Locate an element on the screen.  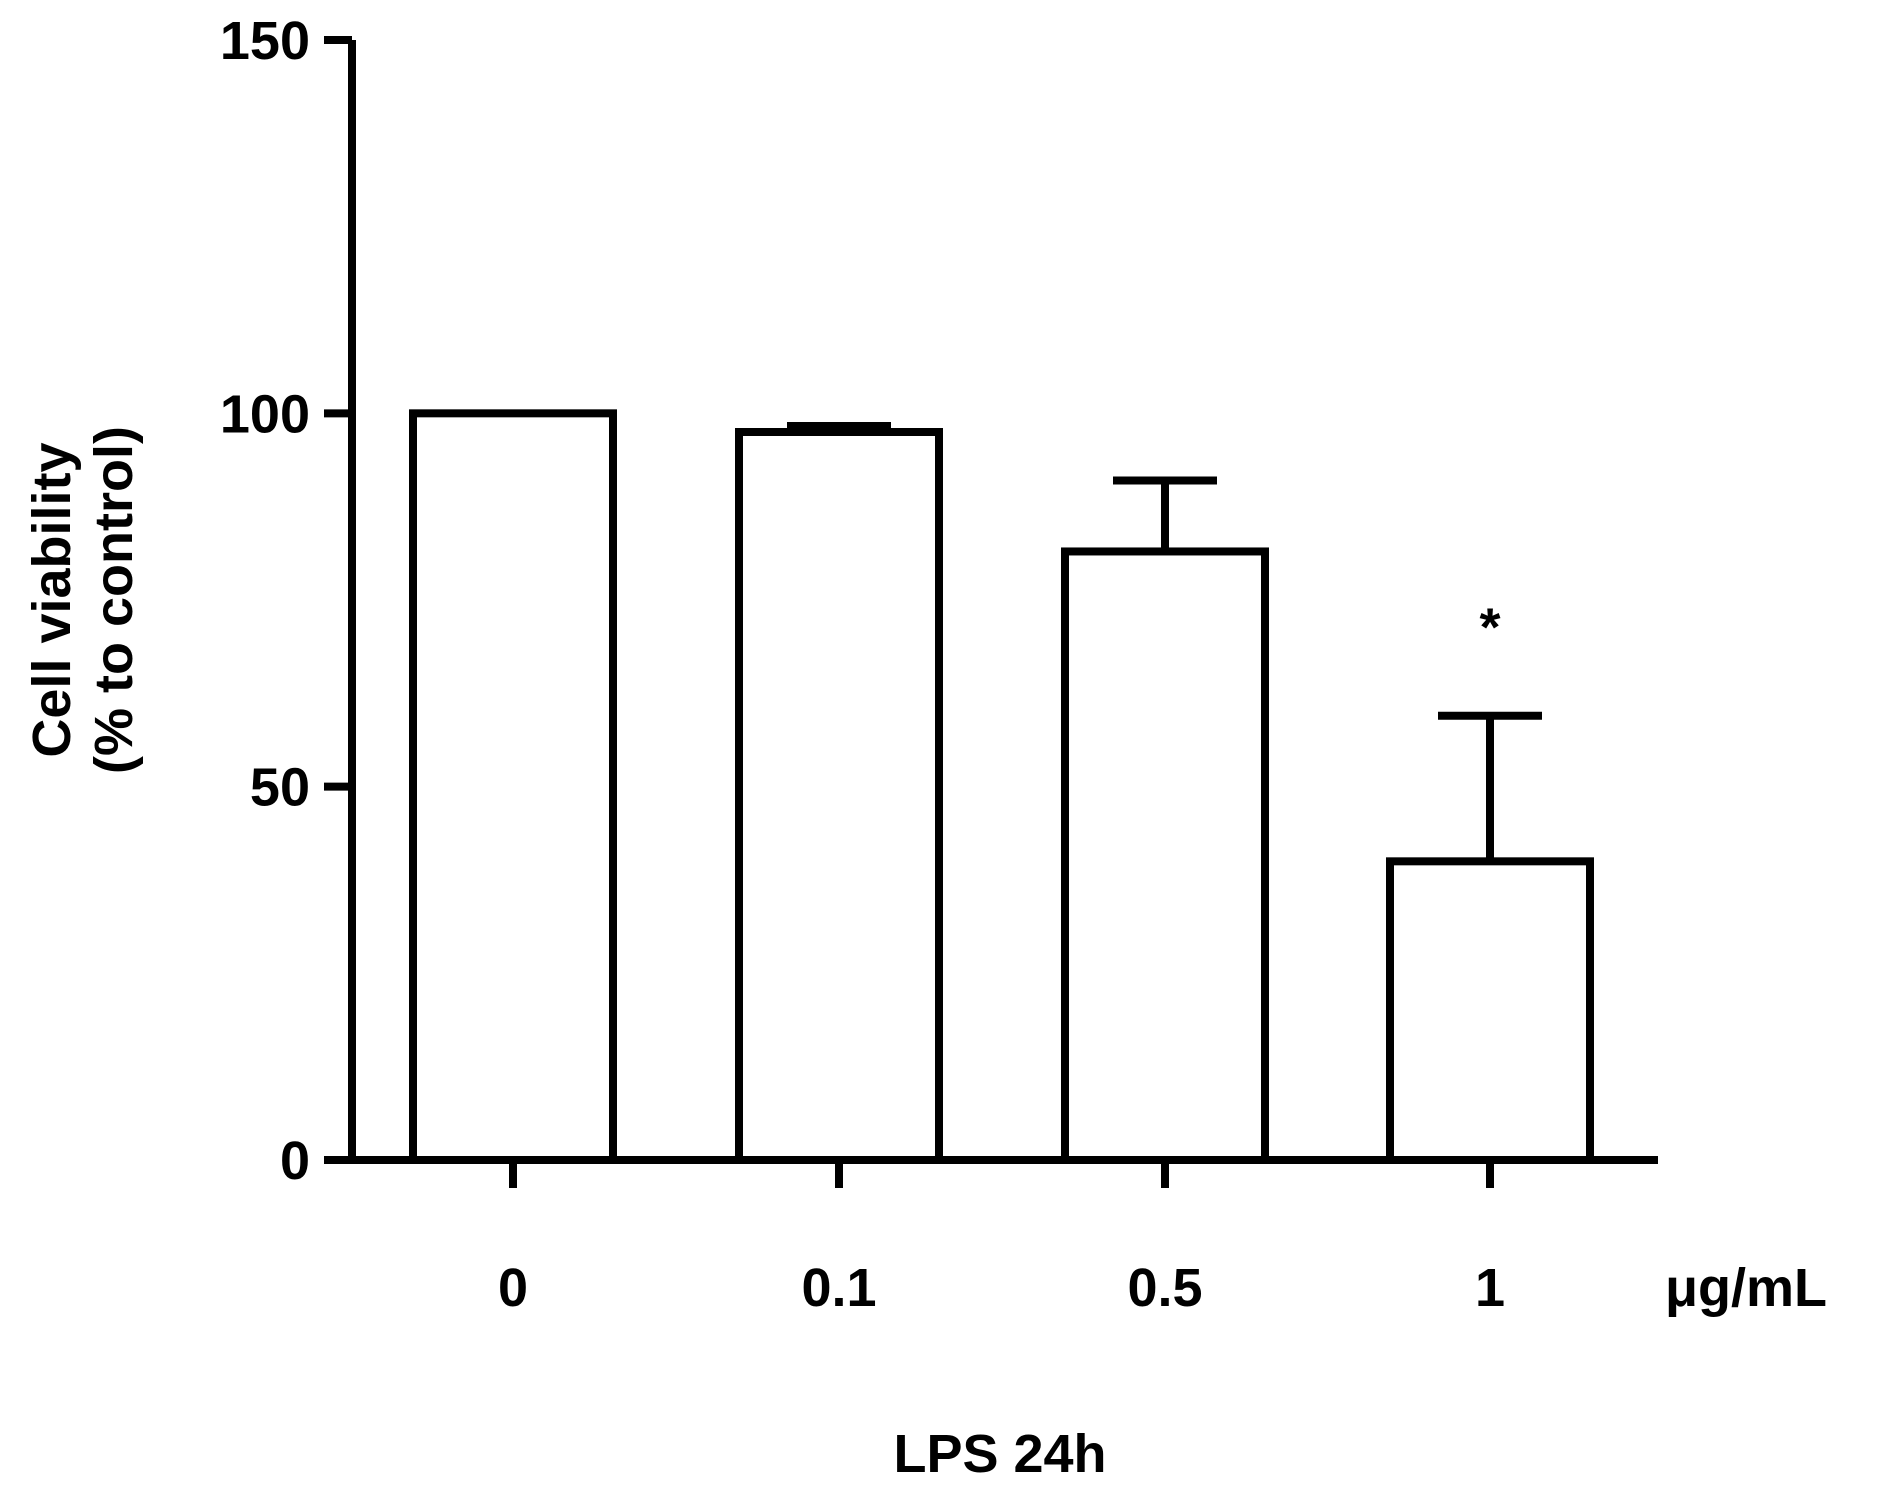
significance-marker-1: * is located at coordinates (1489, 628).